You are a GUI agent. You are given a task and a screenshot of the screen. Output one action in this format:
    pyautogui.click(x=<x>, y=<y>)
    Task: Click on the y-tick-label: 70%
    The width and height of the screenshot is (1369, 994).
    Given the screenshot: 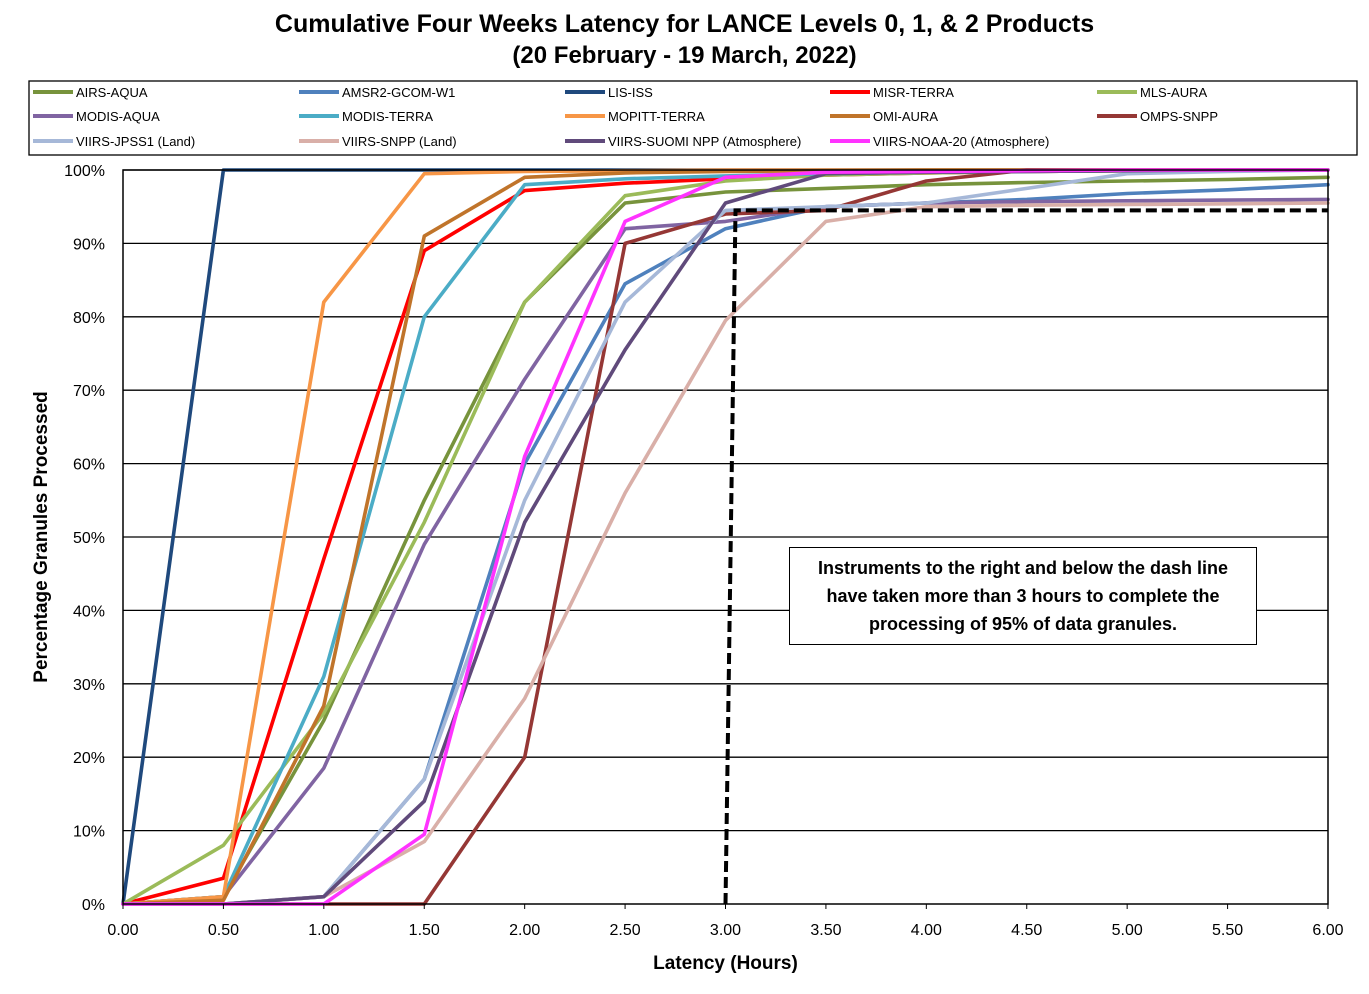 What is the action you would take?
    pyautogui.click(x=89, y=391)
    